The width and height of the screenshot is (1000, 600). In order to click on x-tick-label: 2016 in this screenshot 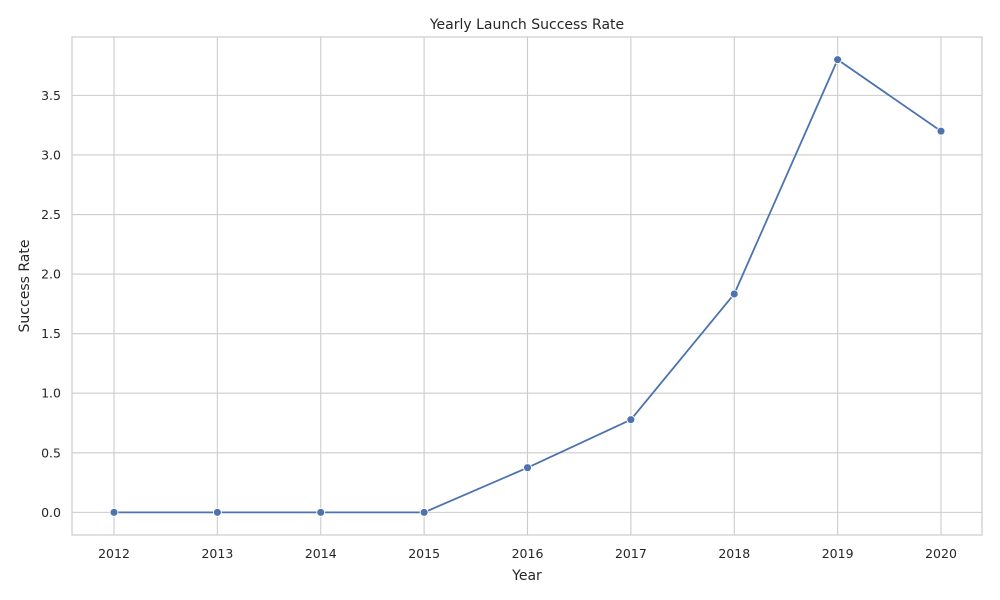, I will do `click(528, 553)`.